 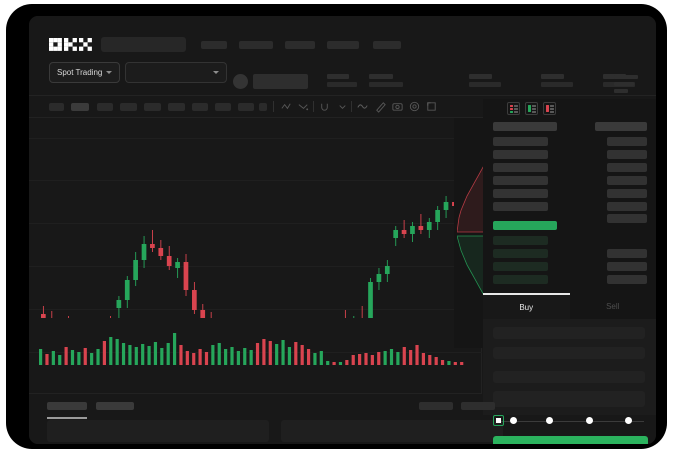 What do you see at coordinates (498, 420) in the screenshot?
I see `stepper-step-1-active` at bounding box center [498, 420].